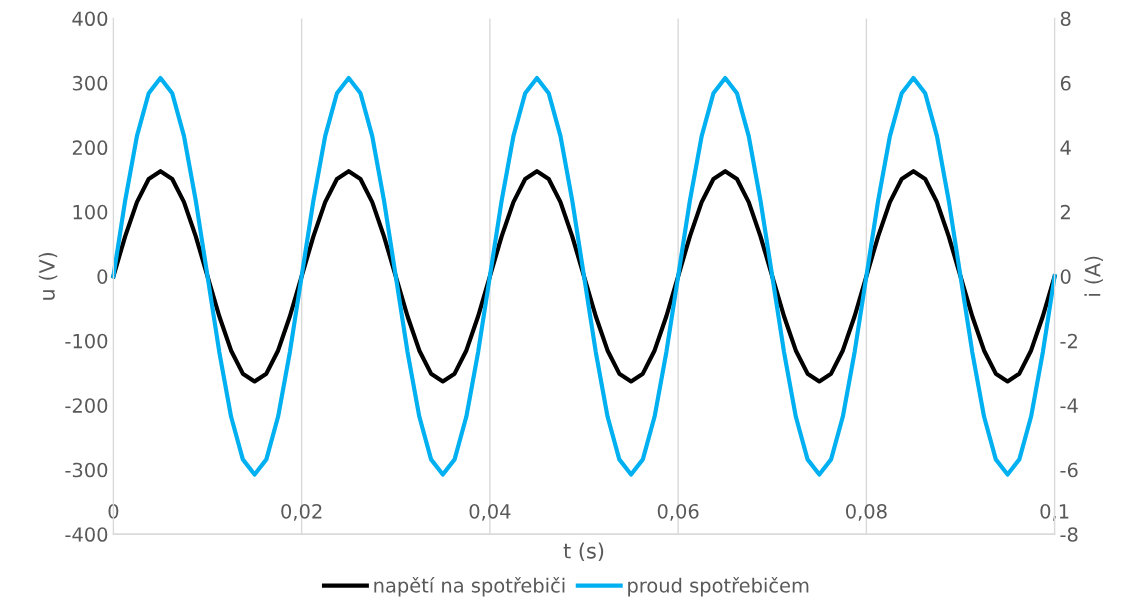  I want to click on y2-tick-label: -4, so click(1069, 405).